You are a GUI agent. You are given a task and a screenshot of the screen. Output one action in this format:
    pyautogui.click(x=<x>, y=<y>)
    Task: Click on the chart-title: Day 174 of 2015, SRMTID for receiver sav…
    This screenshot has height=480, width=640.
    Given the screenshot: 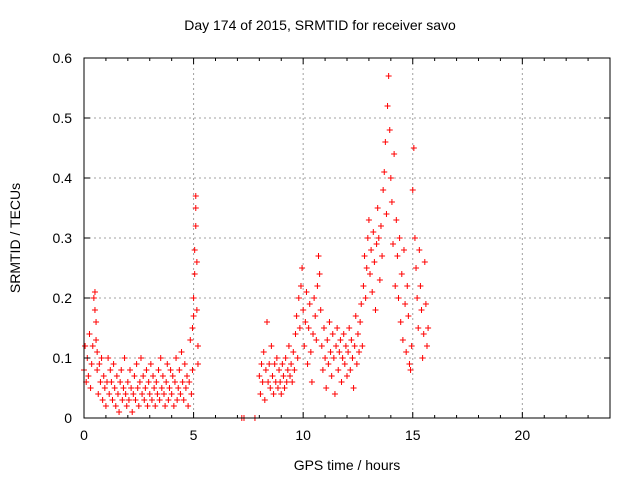 What is the action you would take?
    pyautogui.click(x=320, y=25)
    